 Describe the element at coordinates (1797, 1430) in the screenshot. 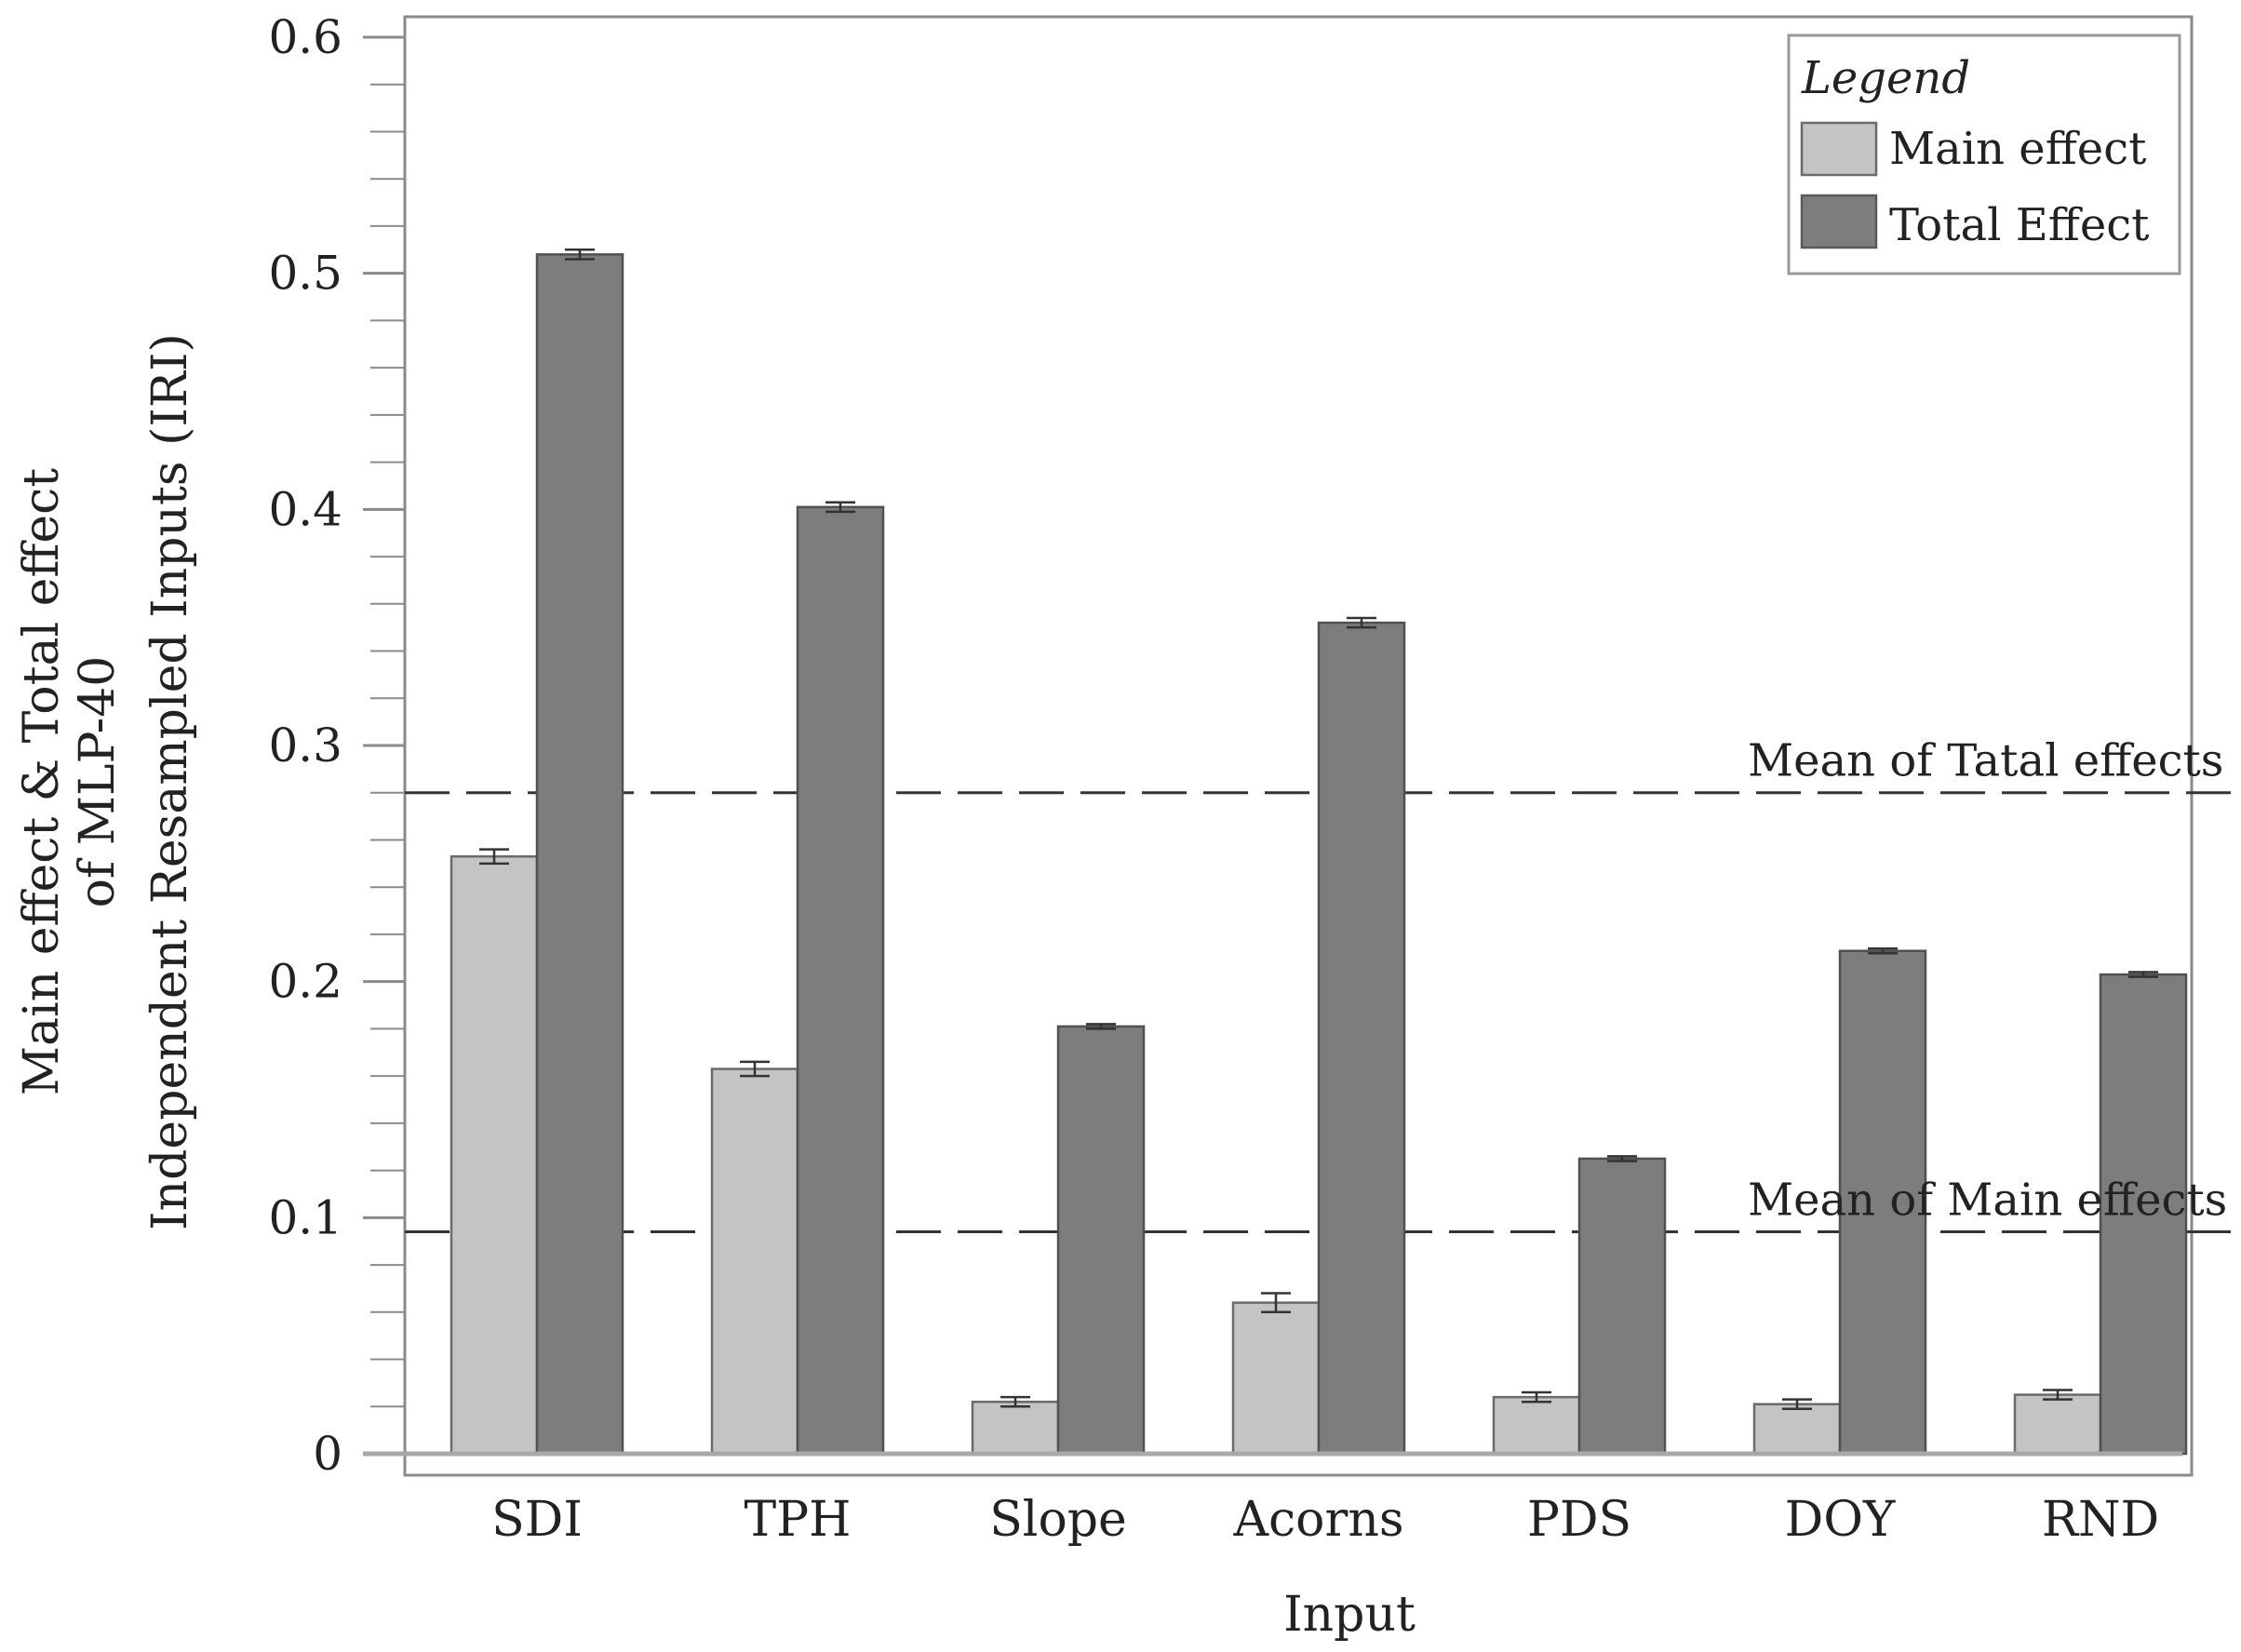

I see `bar-main-effect-doy` at that location.